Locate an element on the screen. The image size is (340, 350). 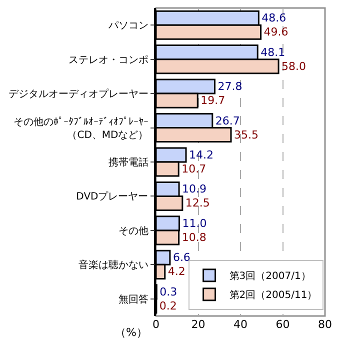
data-label: 4.2 is located at coordinates (177, 271).